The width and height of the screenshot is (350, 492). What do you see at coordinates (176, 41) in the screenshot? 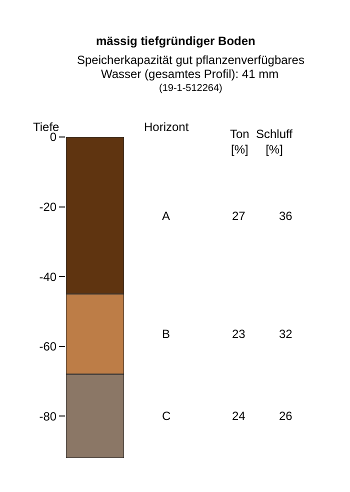
I see `text: mässig tiefgründiger Boden` at bounding box center [176, 41].